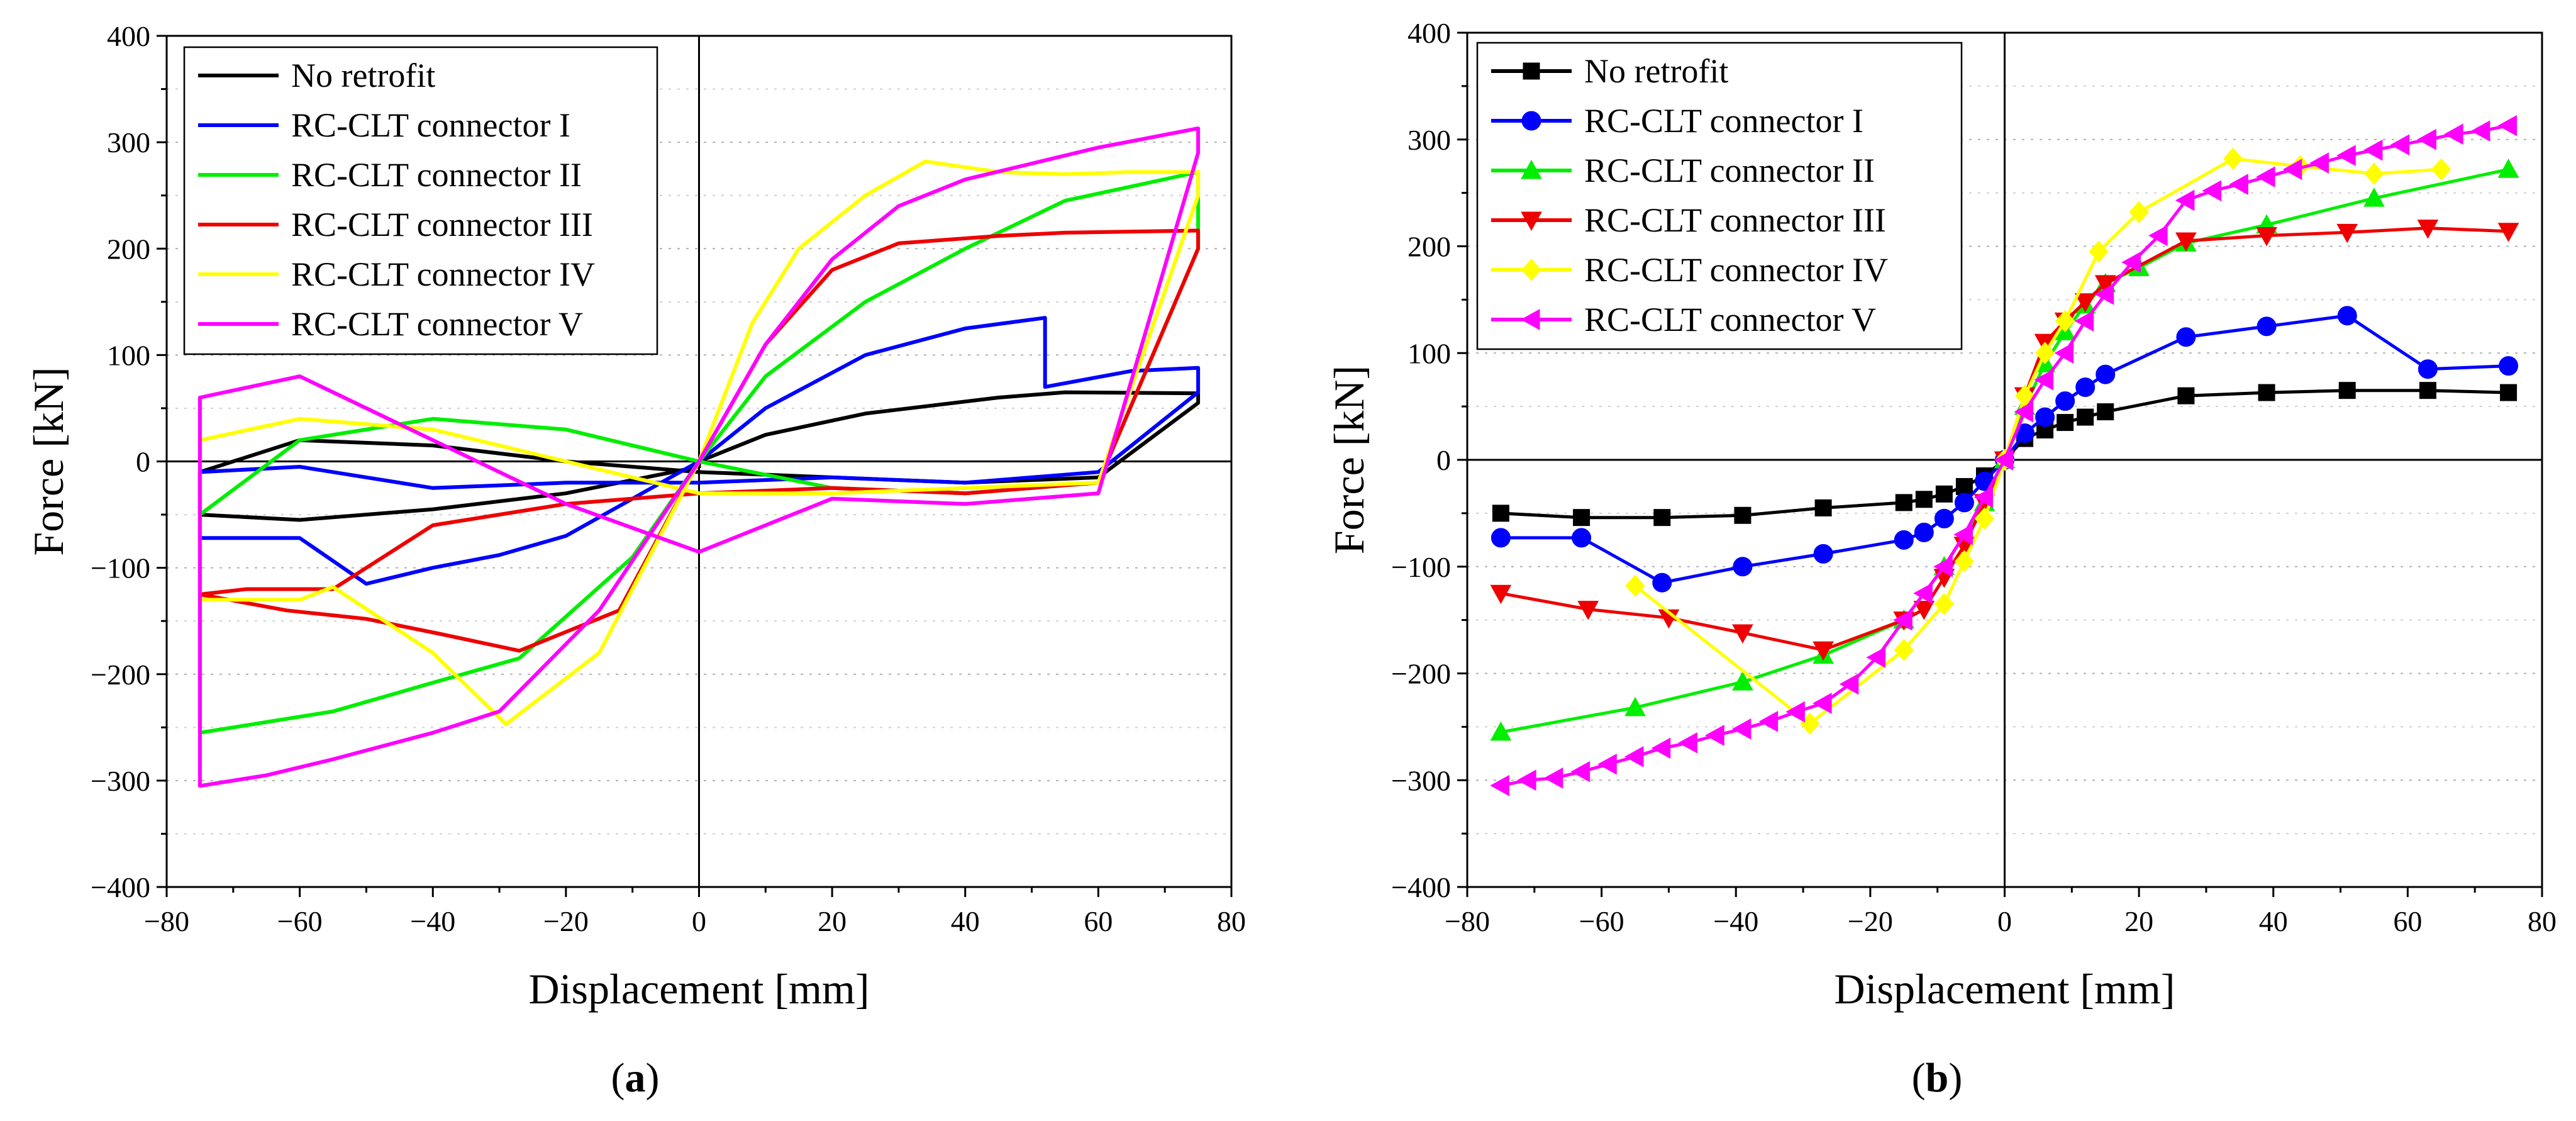 The image size is (2576, 1121). I want to click on legend-label: RC-CLT connector II, so click(436, 175).